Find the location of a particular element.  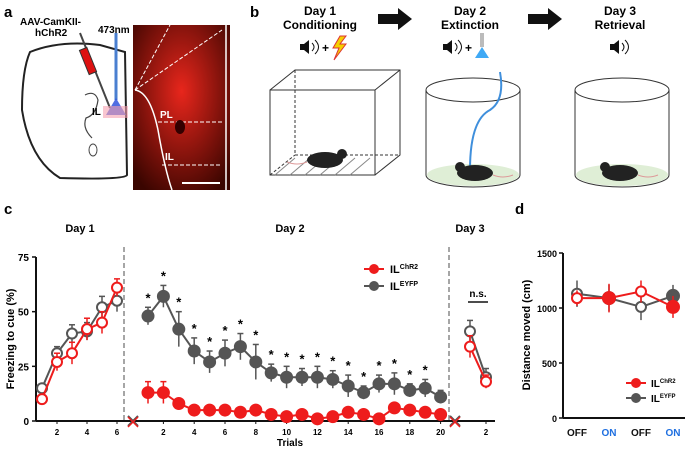

fiber-cable is located at coordinates (486, 121).